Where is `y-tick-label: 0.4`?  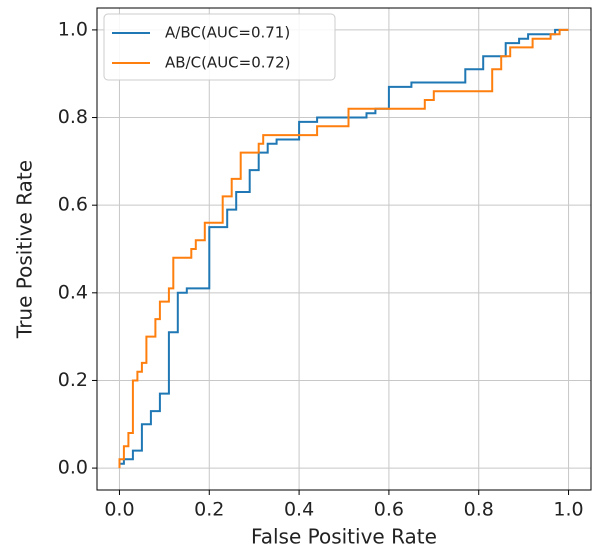 y-tick-label: 0.4 is located at coordinates (73, 292).